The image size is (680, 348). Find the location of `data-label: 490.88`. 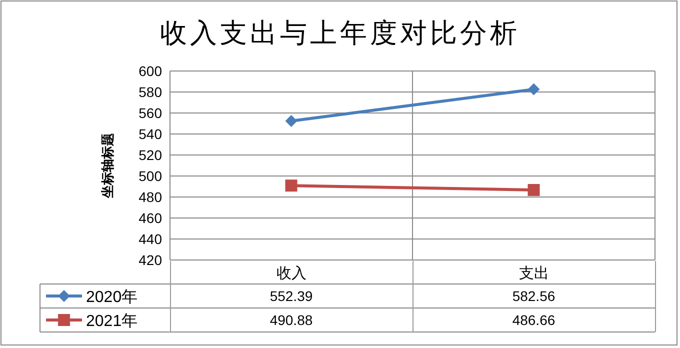

data-label: 490.88 is located at coordinates (291, 320).